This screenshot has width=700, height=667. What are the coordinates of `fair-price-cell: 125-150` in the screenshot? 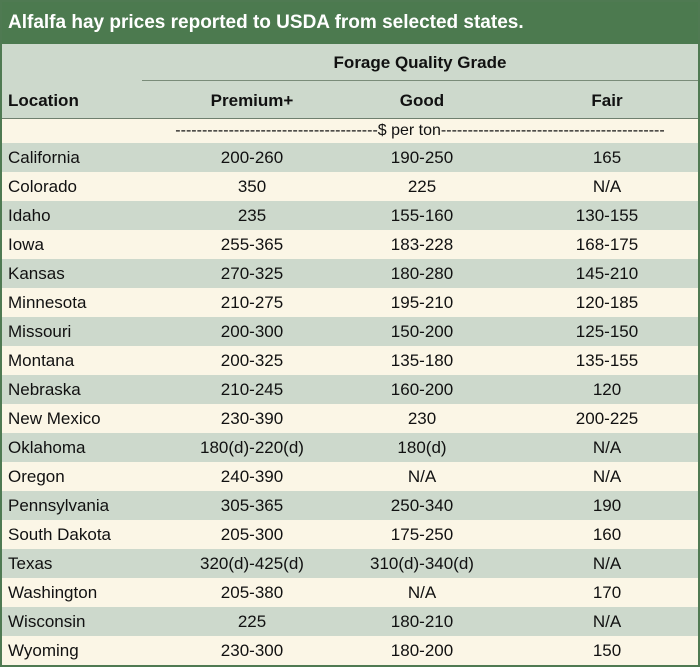 It's located at (607, 331).